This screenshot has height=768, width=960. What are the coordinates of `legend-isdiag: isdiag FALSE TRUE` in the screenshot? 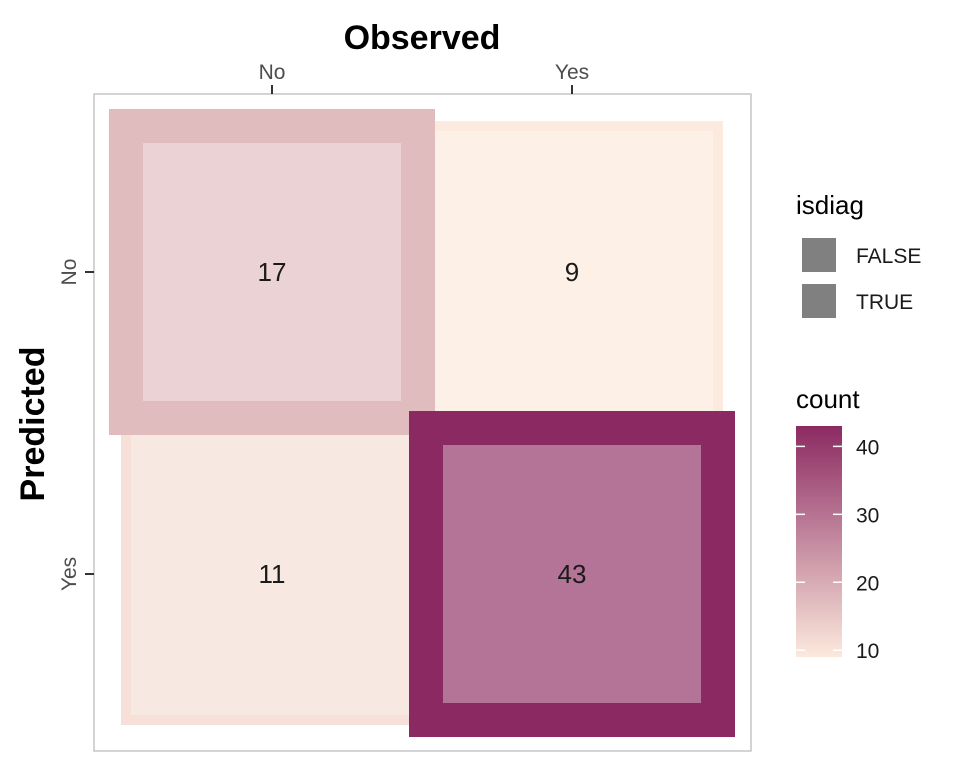 It's located at (858, 254).